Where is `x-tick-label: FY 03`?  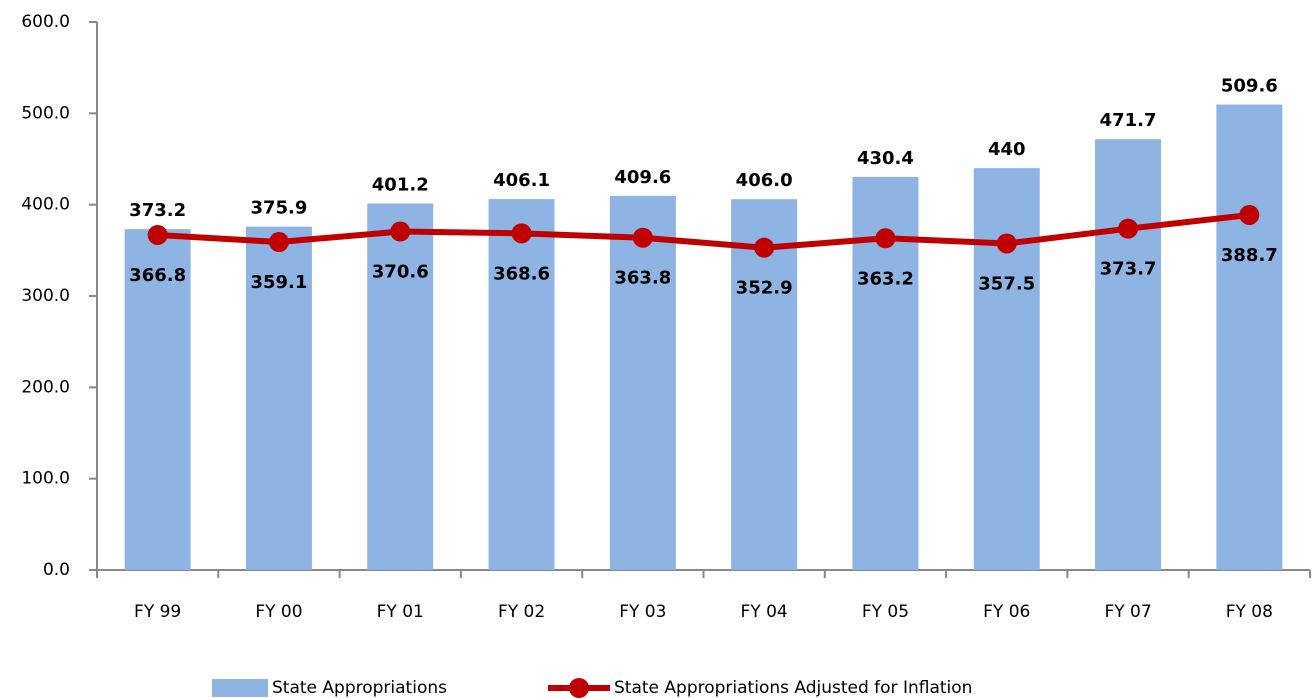 x-tick-label: FY 03 is located at coordinates (642, 612).